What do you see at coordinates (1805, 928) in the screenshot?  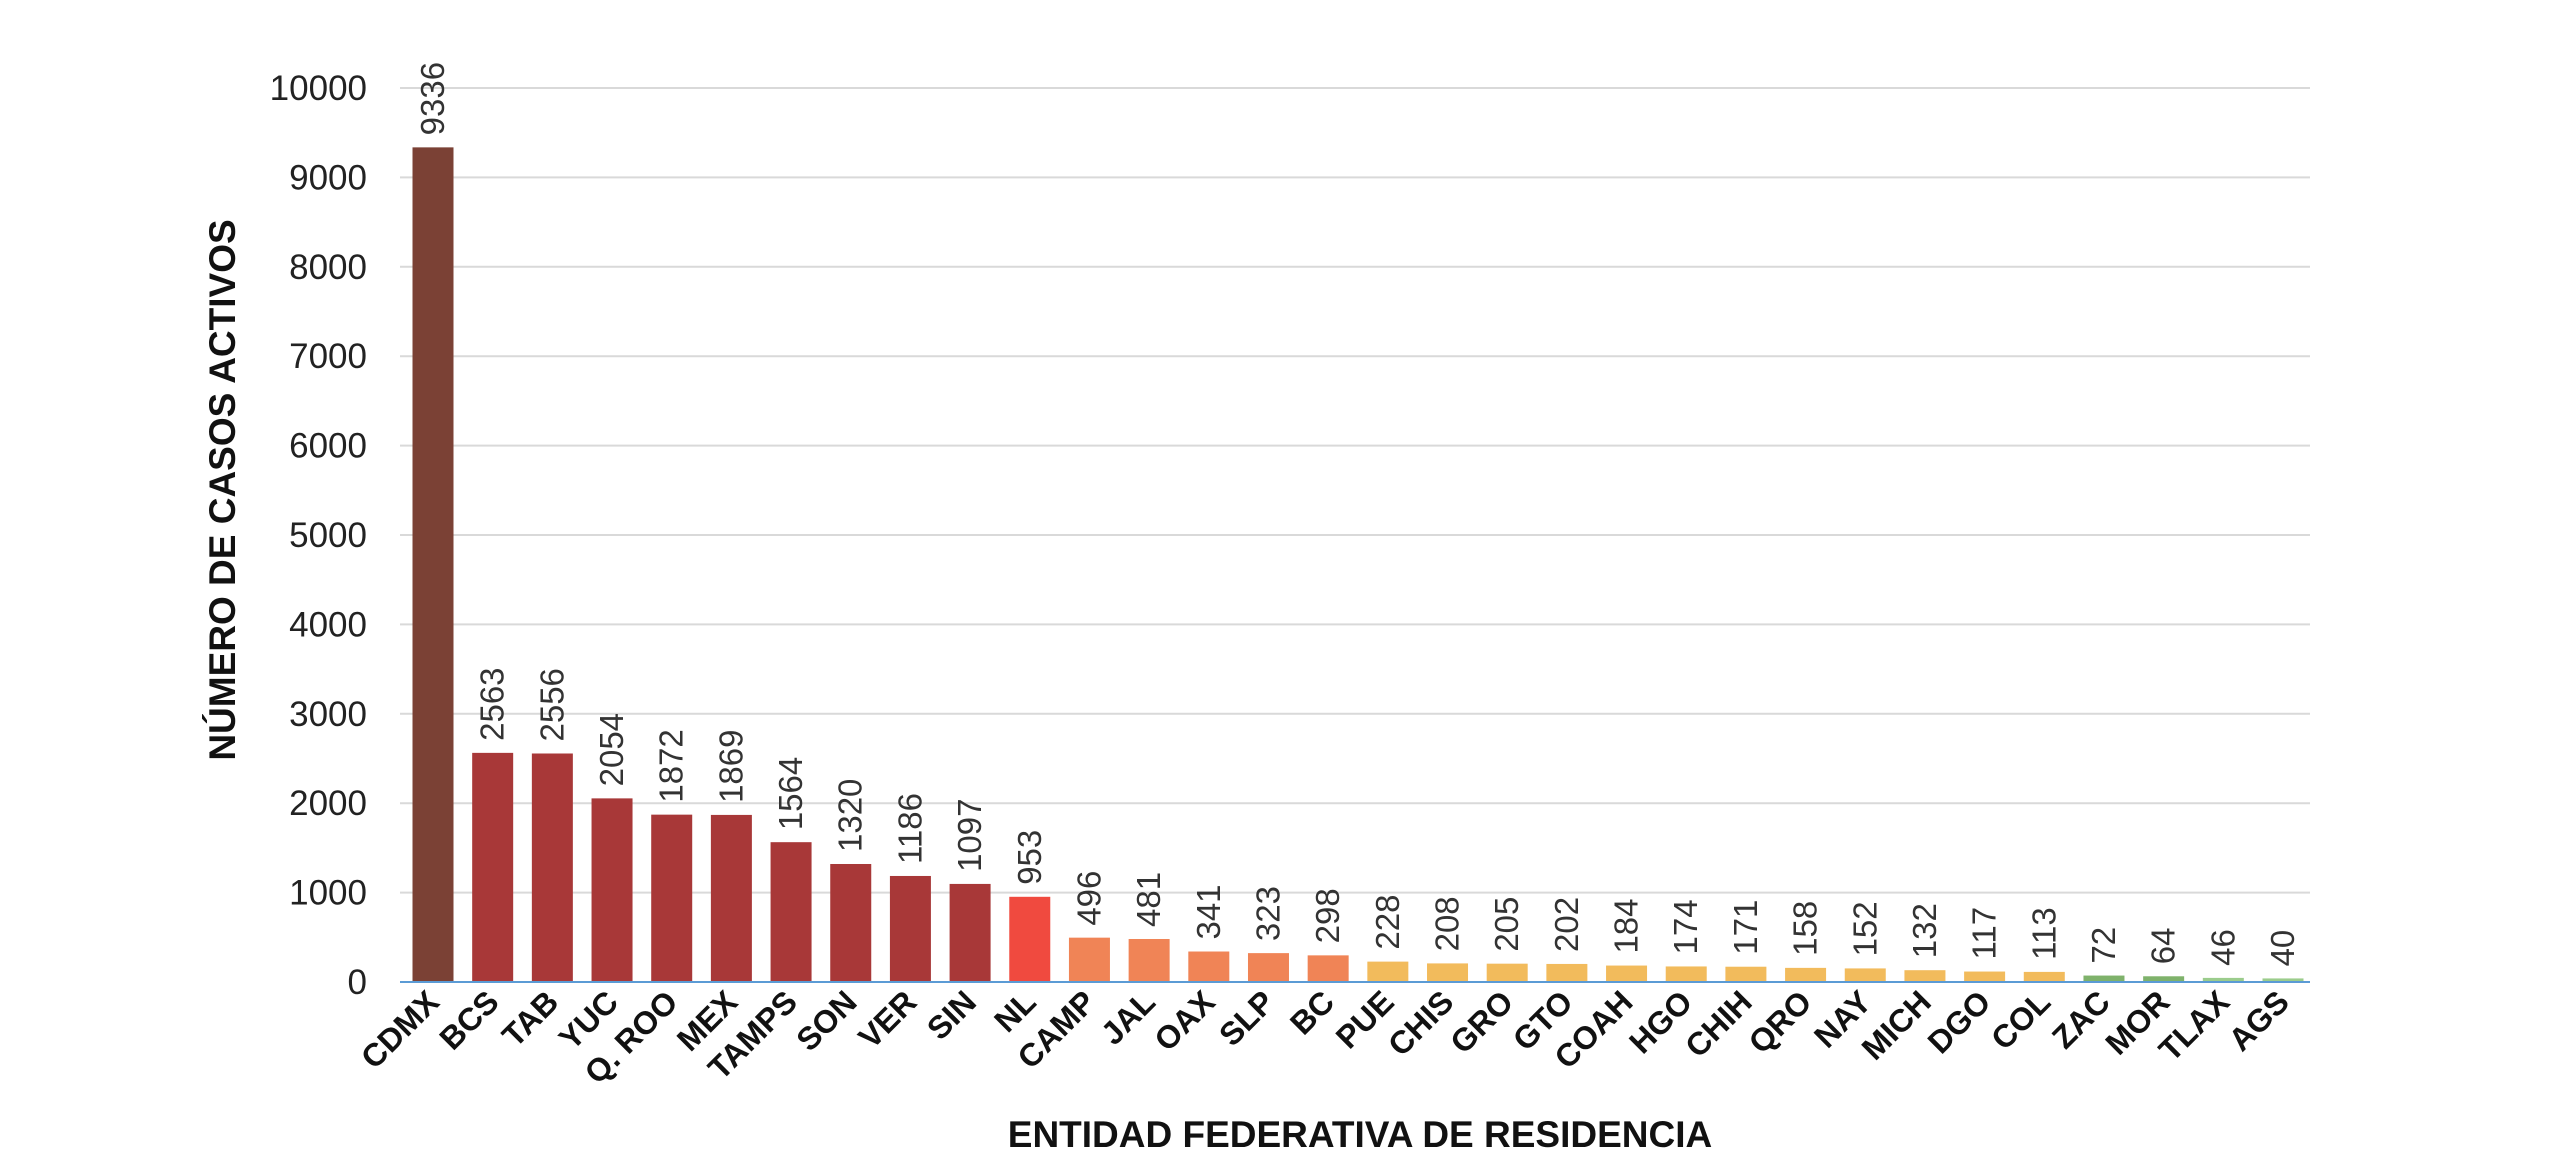 I see `data-label: 158` at bounding box center [1805, 928].